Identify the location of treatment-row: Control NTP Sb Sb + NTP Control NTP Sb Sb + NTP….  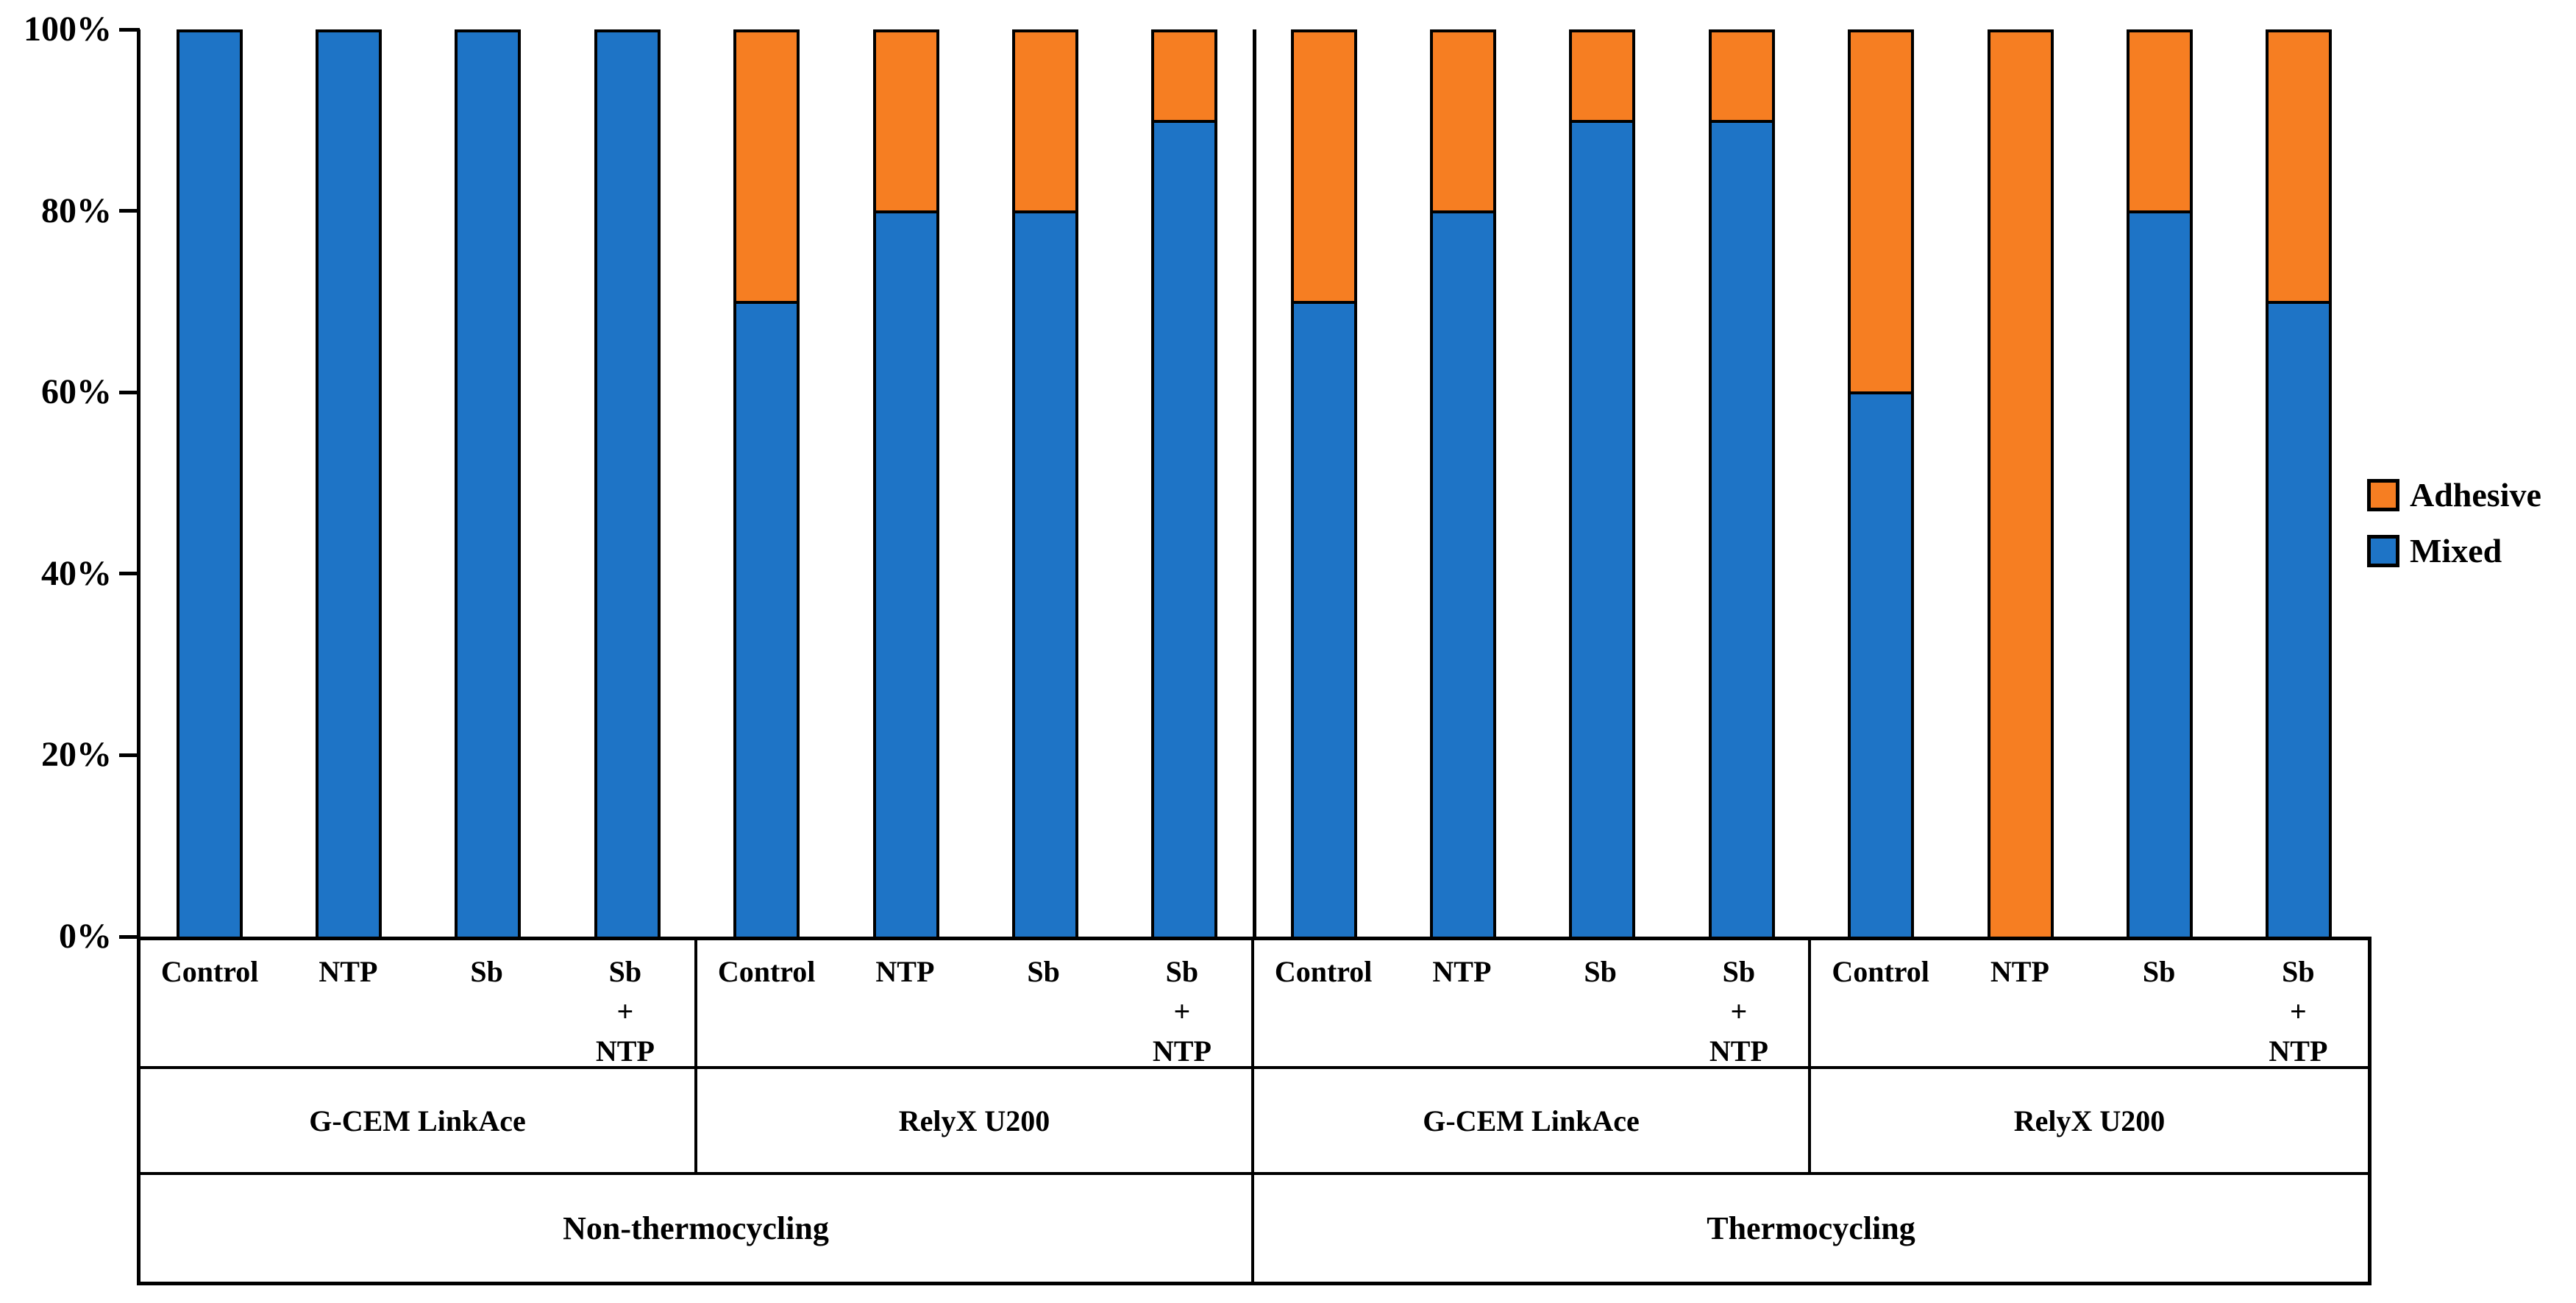
(1254, 1004).